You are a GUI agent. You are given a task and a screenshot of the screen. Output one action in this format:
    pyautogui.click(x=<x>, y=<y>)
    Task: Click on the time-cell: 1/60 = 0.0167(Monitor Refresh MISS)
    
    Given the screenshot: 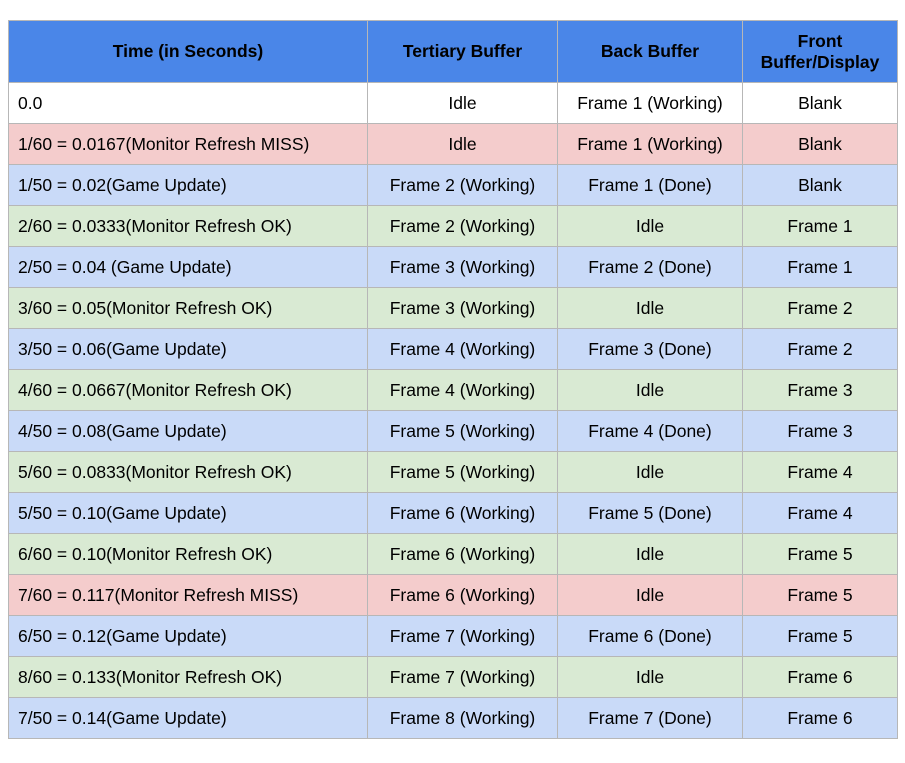 What is the action you would take?
    pyautogui.click(x=188, y=144)
    